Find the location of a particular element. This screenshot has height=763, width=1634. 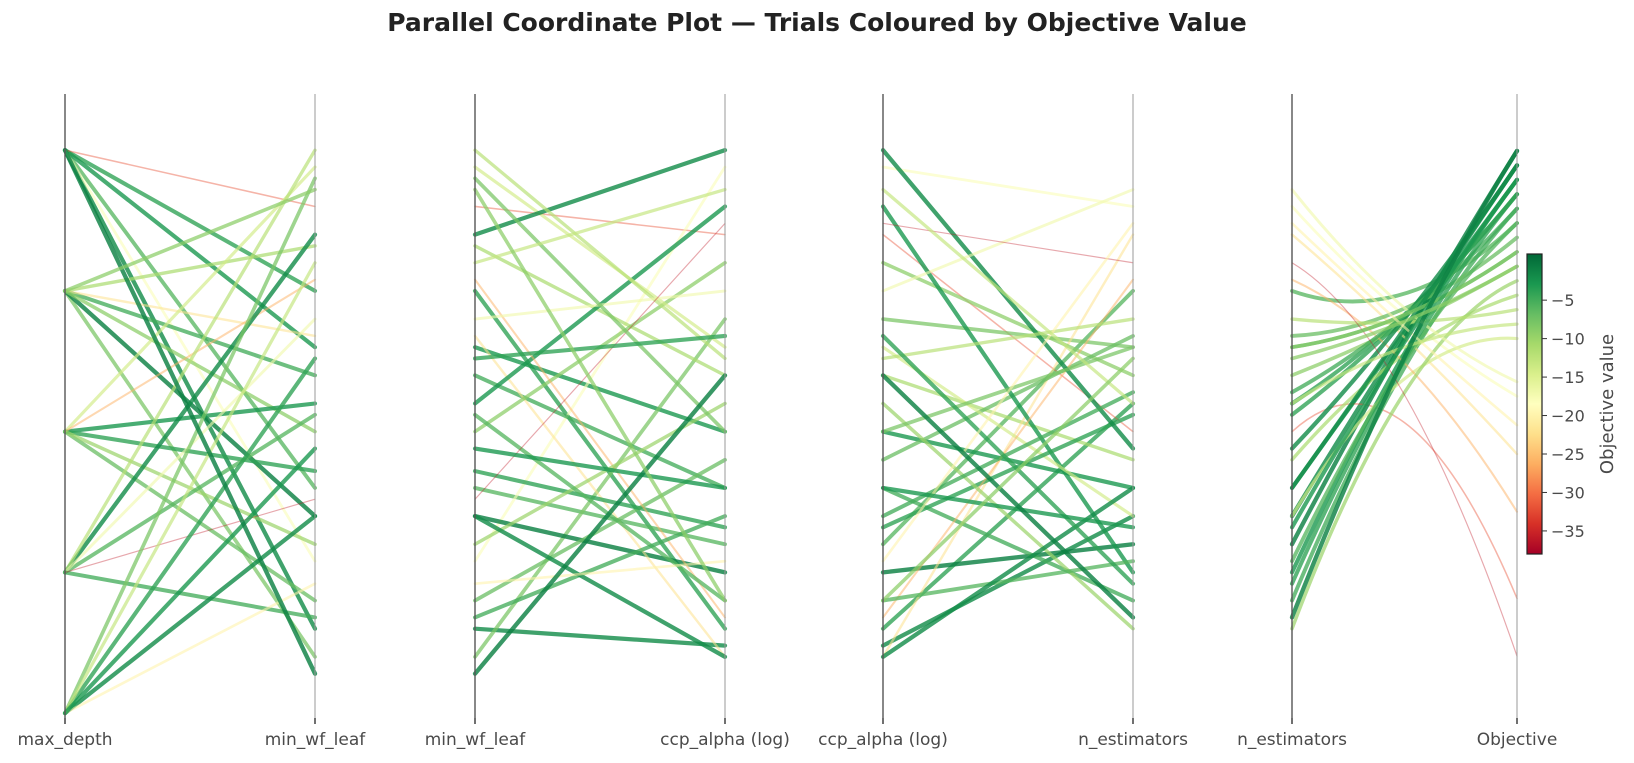

colorbar-tick-label: −30 is located at coordinates (1568, 492).